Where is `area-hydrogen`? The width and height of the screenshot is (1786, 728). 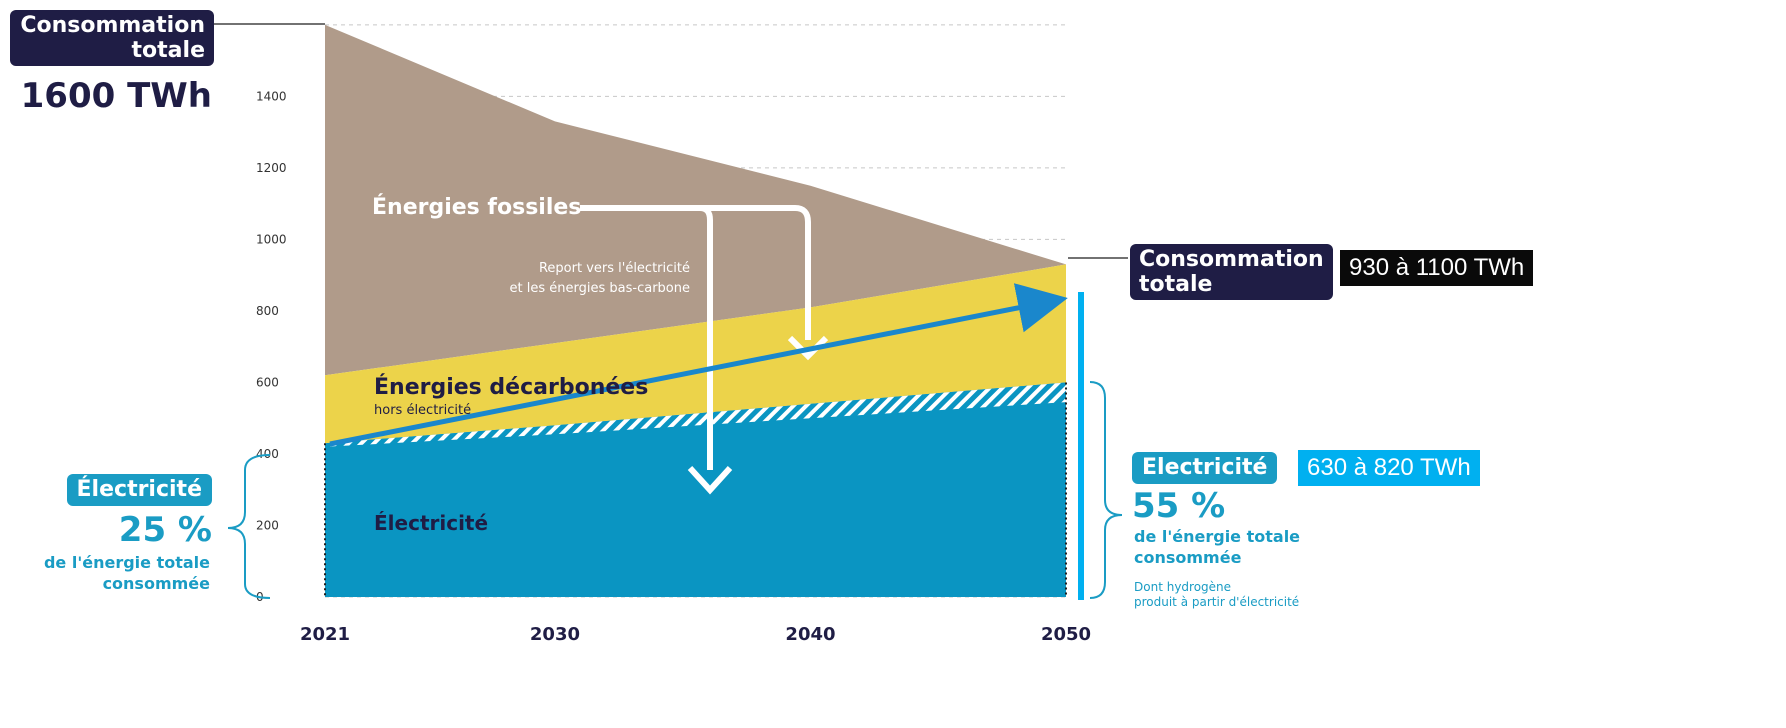 area-hydrogen is located at coordinates (695, 414).